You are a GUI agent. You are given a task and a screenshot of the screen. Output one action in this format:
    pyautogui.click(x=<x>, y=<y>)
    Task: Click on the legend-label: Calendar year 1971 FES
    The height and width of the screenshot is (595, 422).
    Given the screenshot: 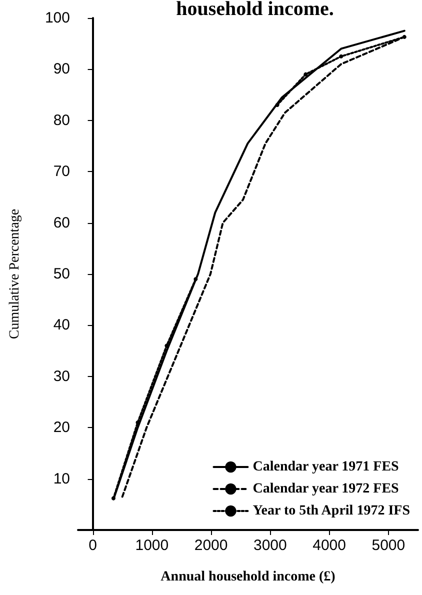 What is the action you would take?
    pyautogui.click(x=326, y=467)
    